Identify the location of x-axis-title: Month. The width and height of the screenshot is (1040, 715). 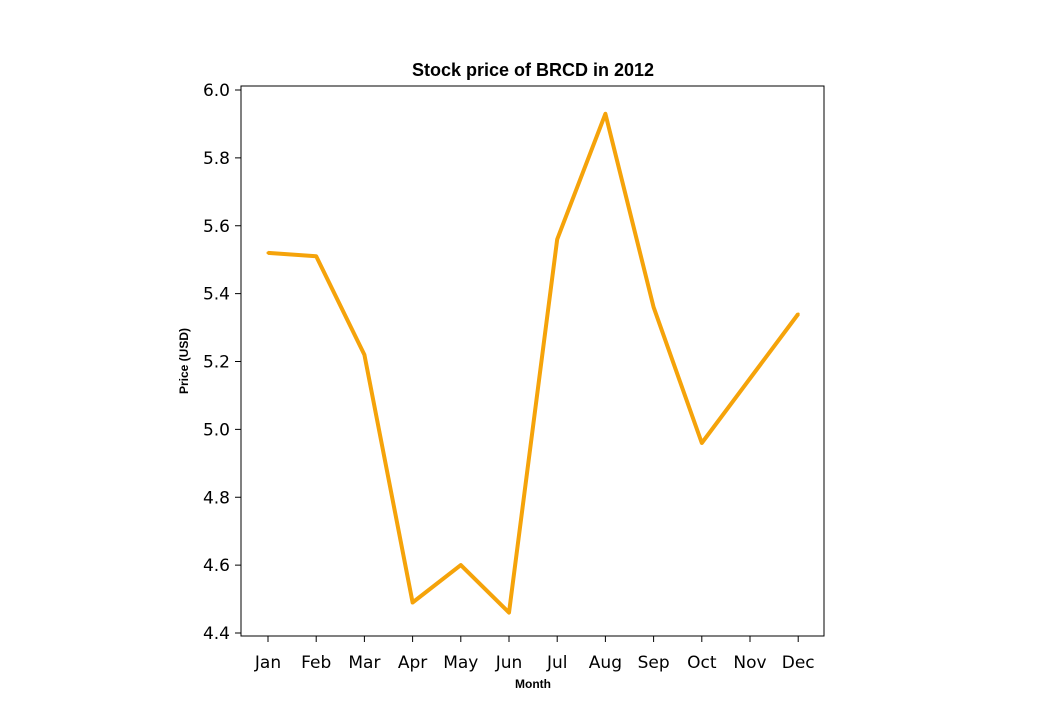
(533, 684).